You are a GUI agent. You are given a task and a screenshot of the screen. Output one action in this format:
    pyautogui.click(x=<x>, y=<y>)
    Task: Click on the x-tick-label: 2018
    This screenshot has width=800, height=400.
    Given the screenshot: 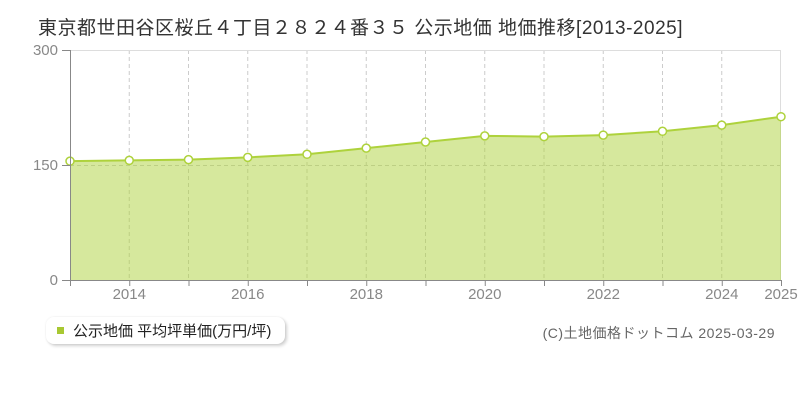 What is the action you would take?
    pyautogui.click(x=366, y=294)
    